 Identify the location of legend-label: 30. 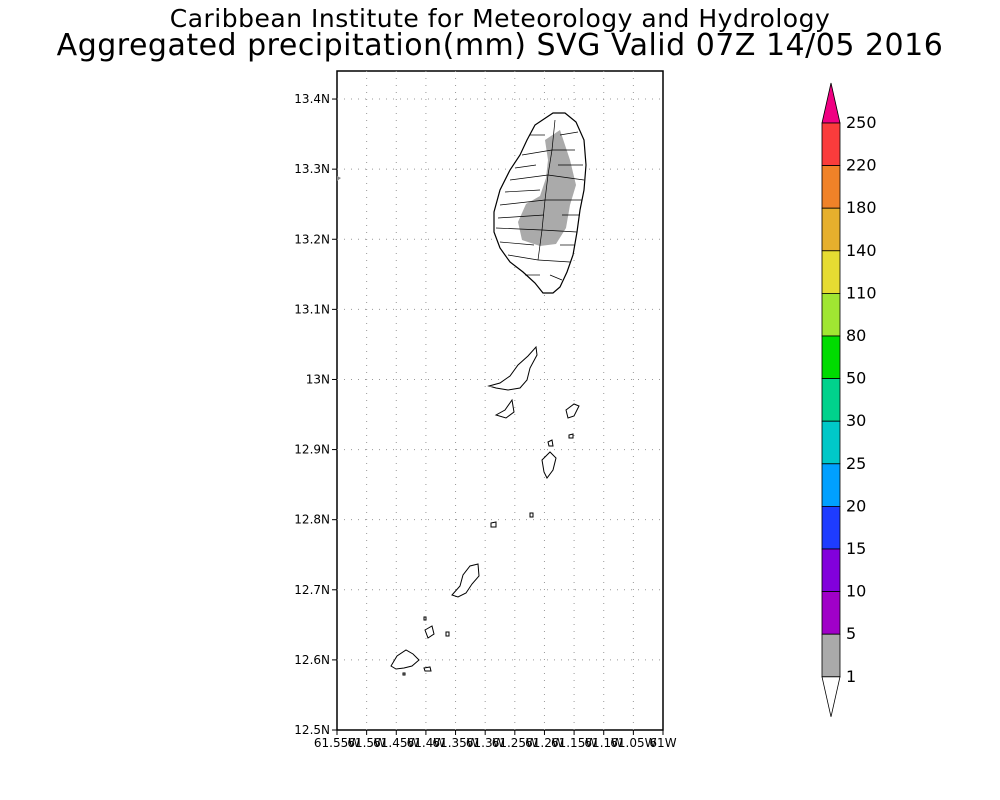
(856, 420).